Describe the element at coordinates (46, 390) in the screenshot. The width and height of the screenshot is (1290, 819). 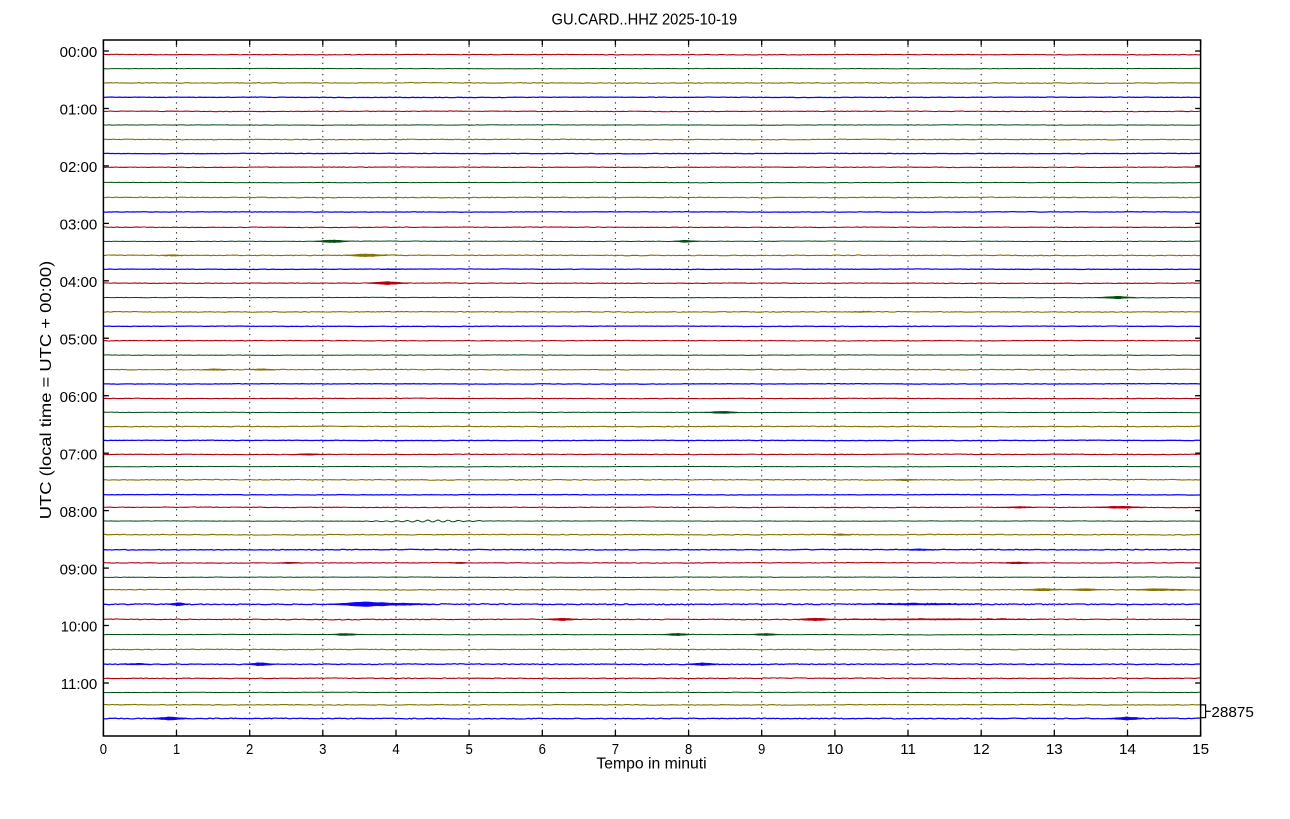
I see `svg-text: UTC (local time = UTC + 00:00)` at that location.